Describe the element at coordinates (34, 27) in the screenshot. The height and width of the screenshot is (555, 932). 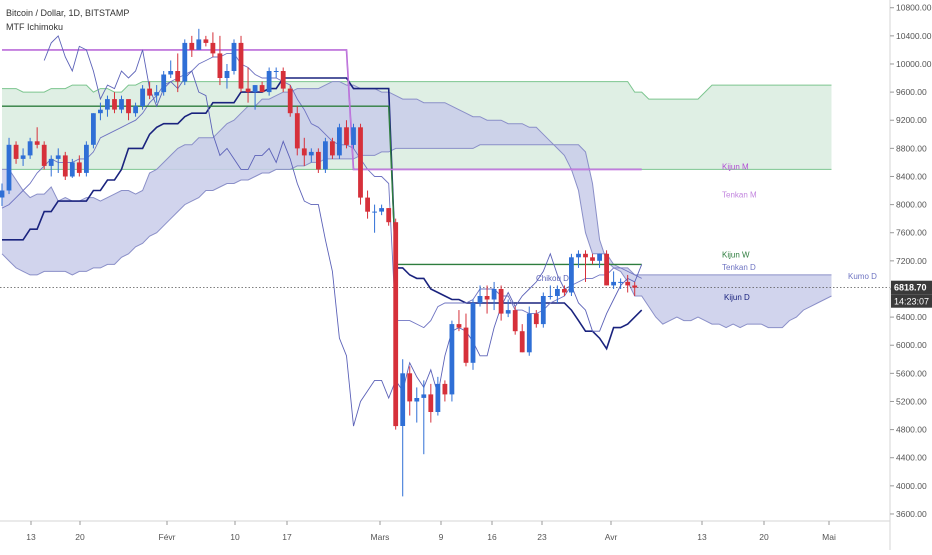
I see `indicator-title: MTF Ichimoku` at that location.